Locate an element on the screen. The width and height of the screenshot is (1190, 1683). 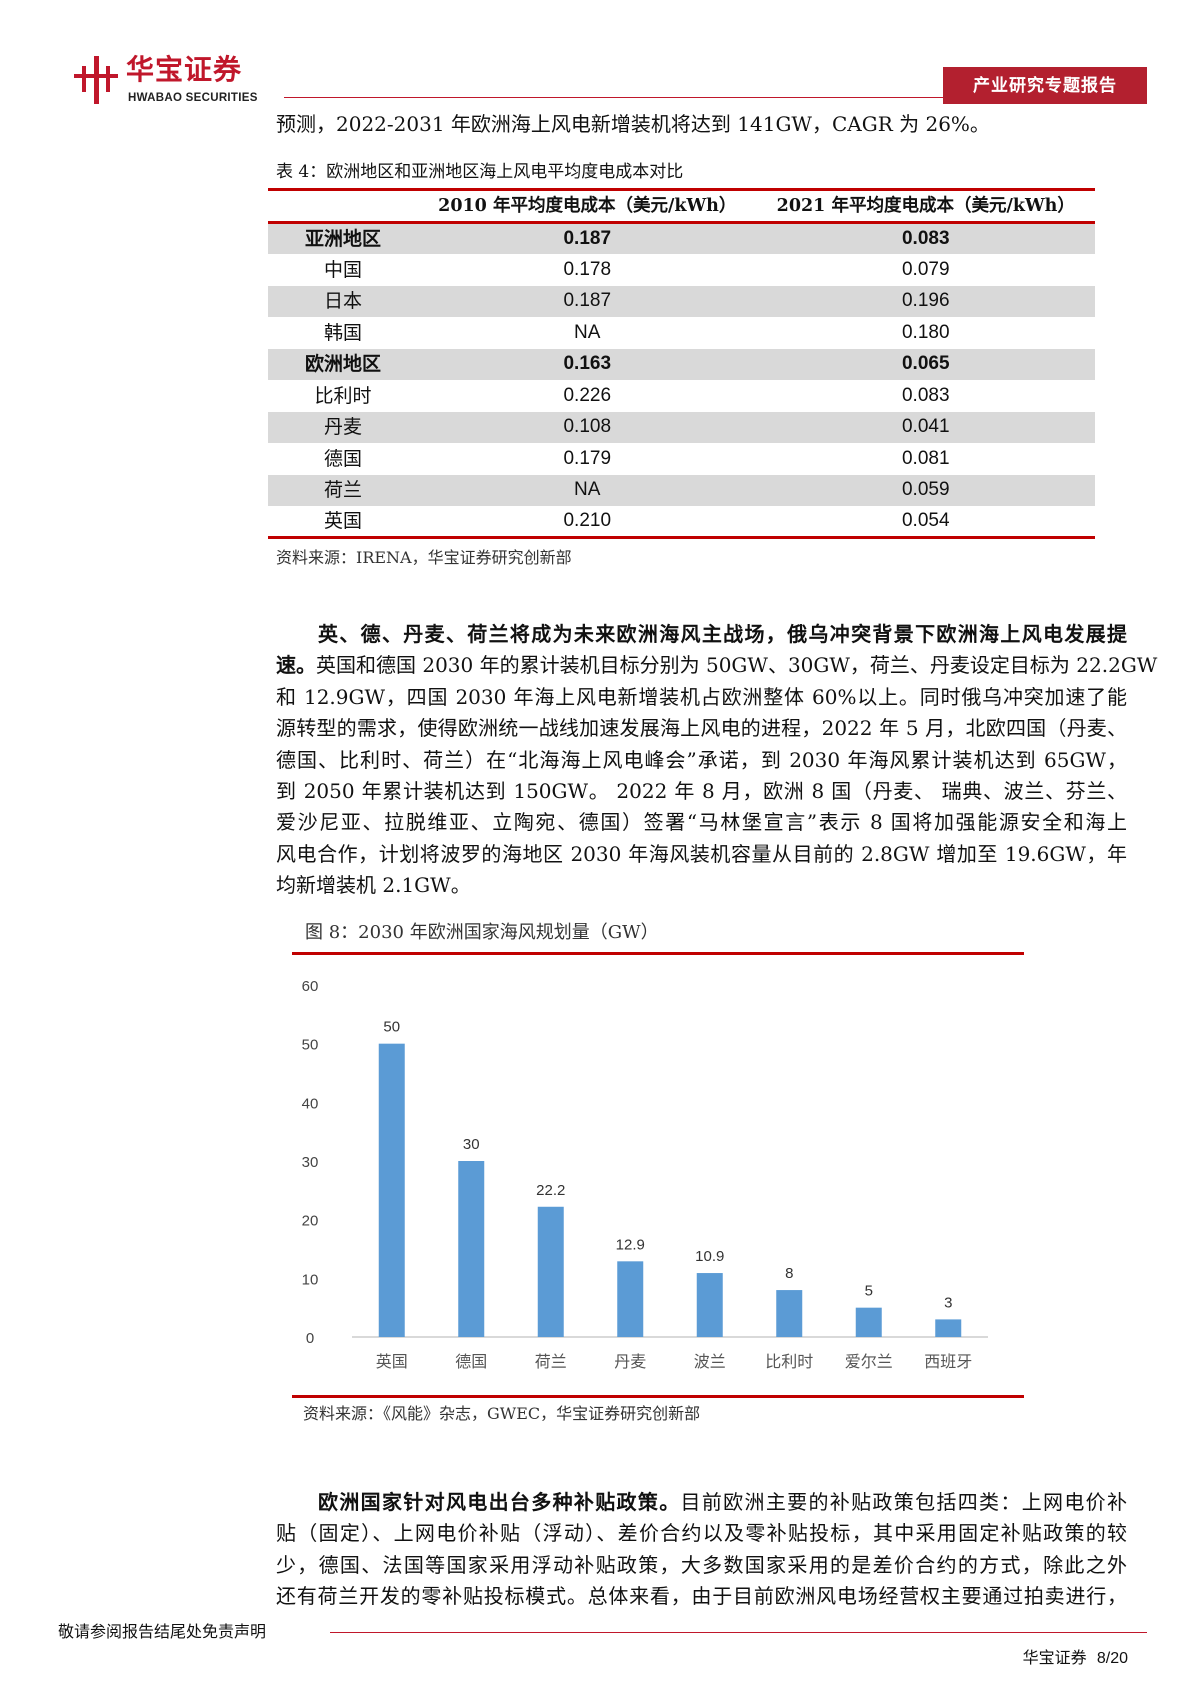
table-cell-2021: 0.059 is located at coordinates (925, 490).